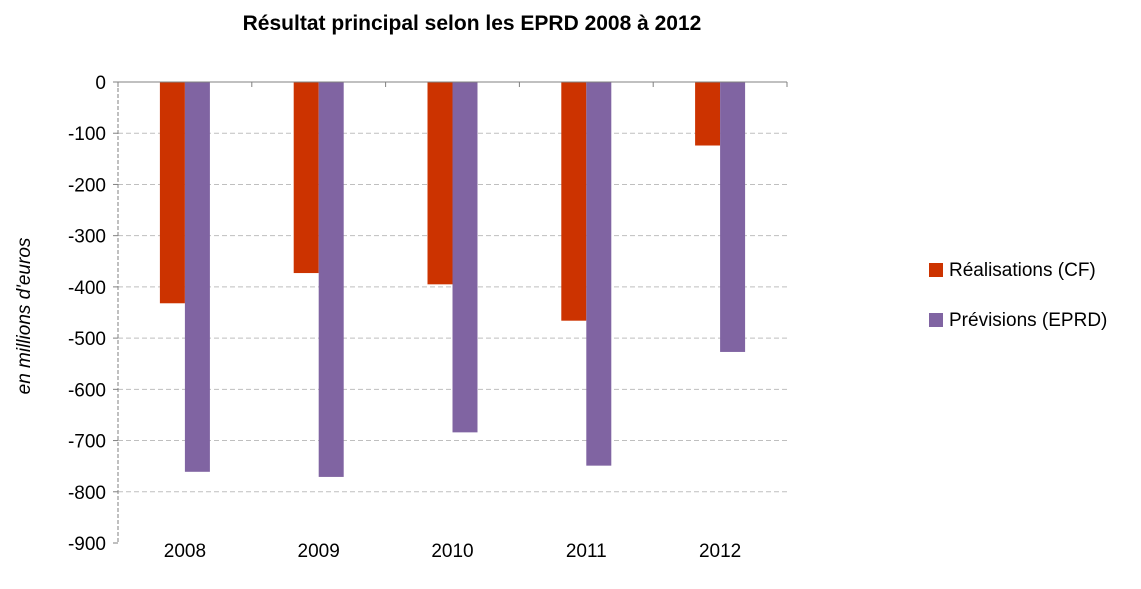  I want to click on y-tick-label: -700, so click(87, 442).